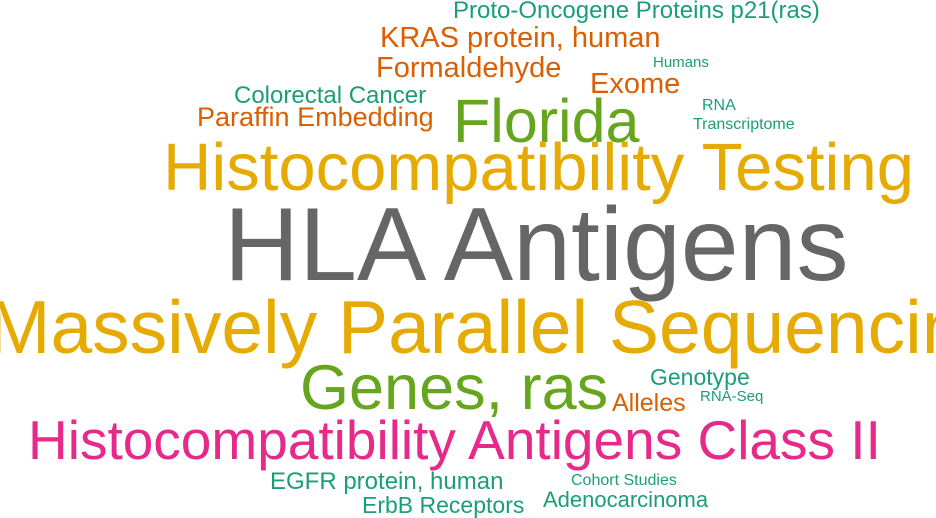  Describe the element at coordinates (681, 62) in the screenshot. I see `word-humans: Humans` at that location.